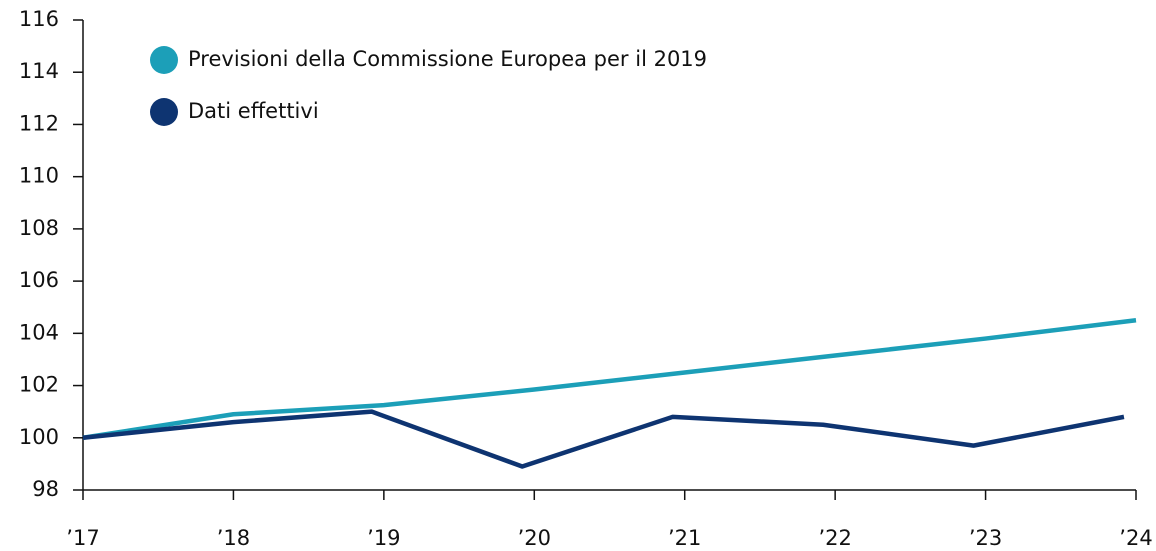  Describe the element at coordinates (39, 437) in the screenshot. I see `y-tick-label: 100` at that location.